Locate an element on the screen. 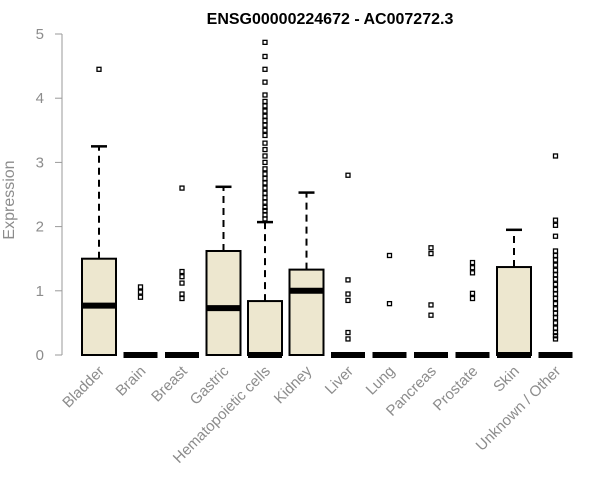 The height and width of the screenshot is (500, 600). y-tick-label: 4 is located at coordinates (40, 98).